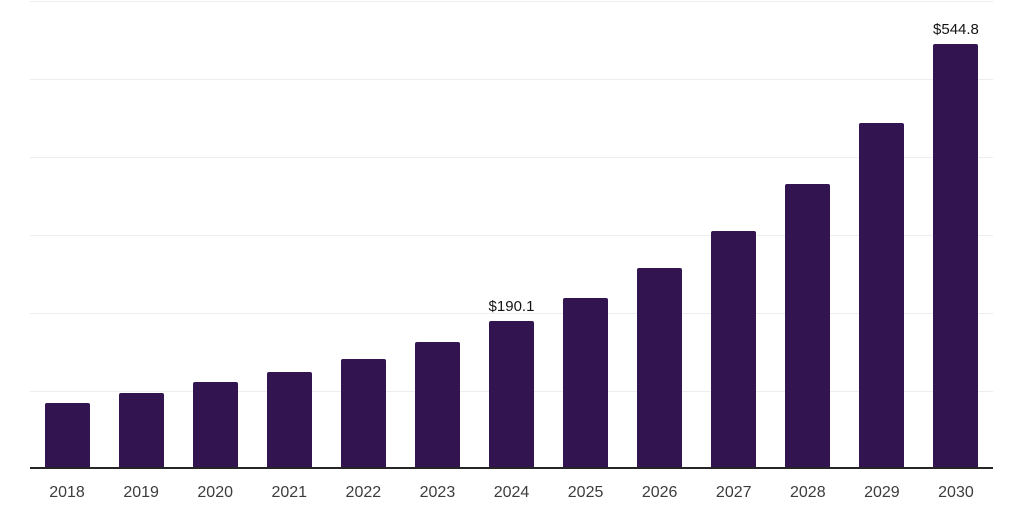 This screenshot has height=512, width=1024. What do you see at coordinates (511, 394) in the screenshot?
I see `bar-2024` at bounding box center [511, 394].